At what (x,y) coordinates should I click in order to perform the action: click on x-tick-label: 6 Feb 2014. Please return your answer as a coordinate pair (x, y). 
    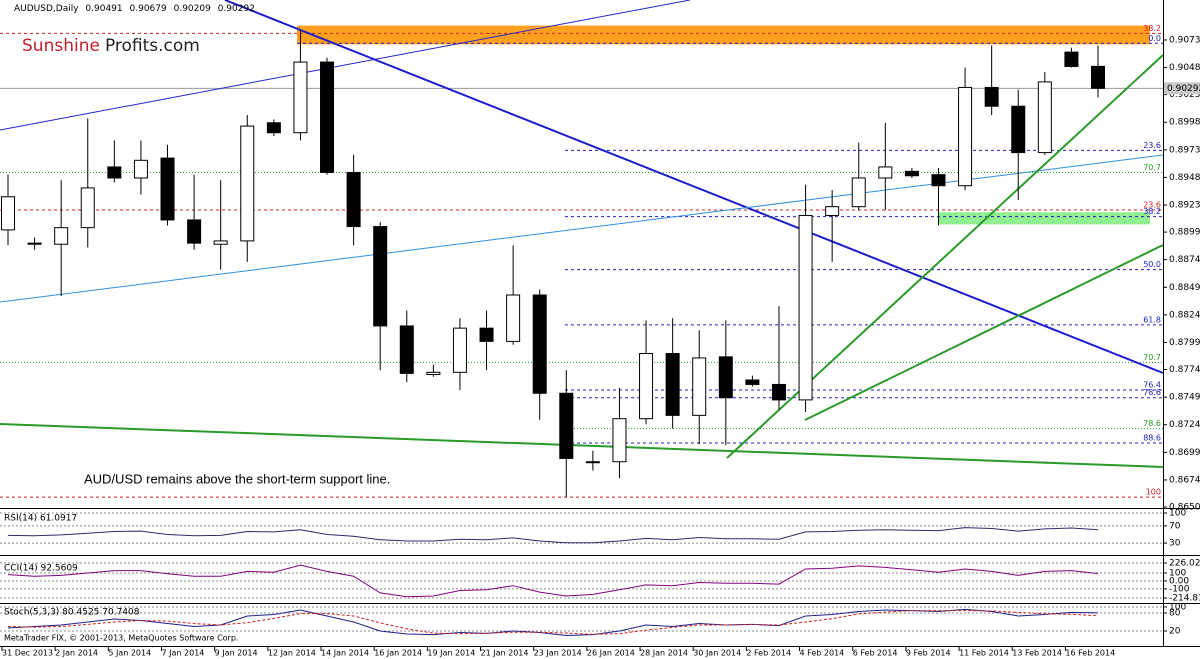
    Looking at the image, I should click on (875, 653).